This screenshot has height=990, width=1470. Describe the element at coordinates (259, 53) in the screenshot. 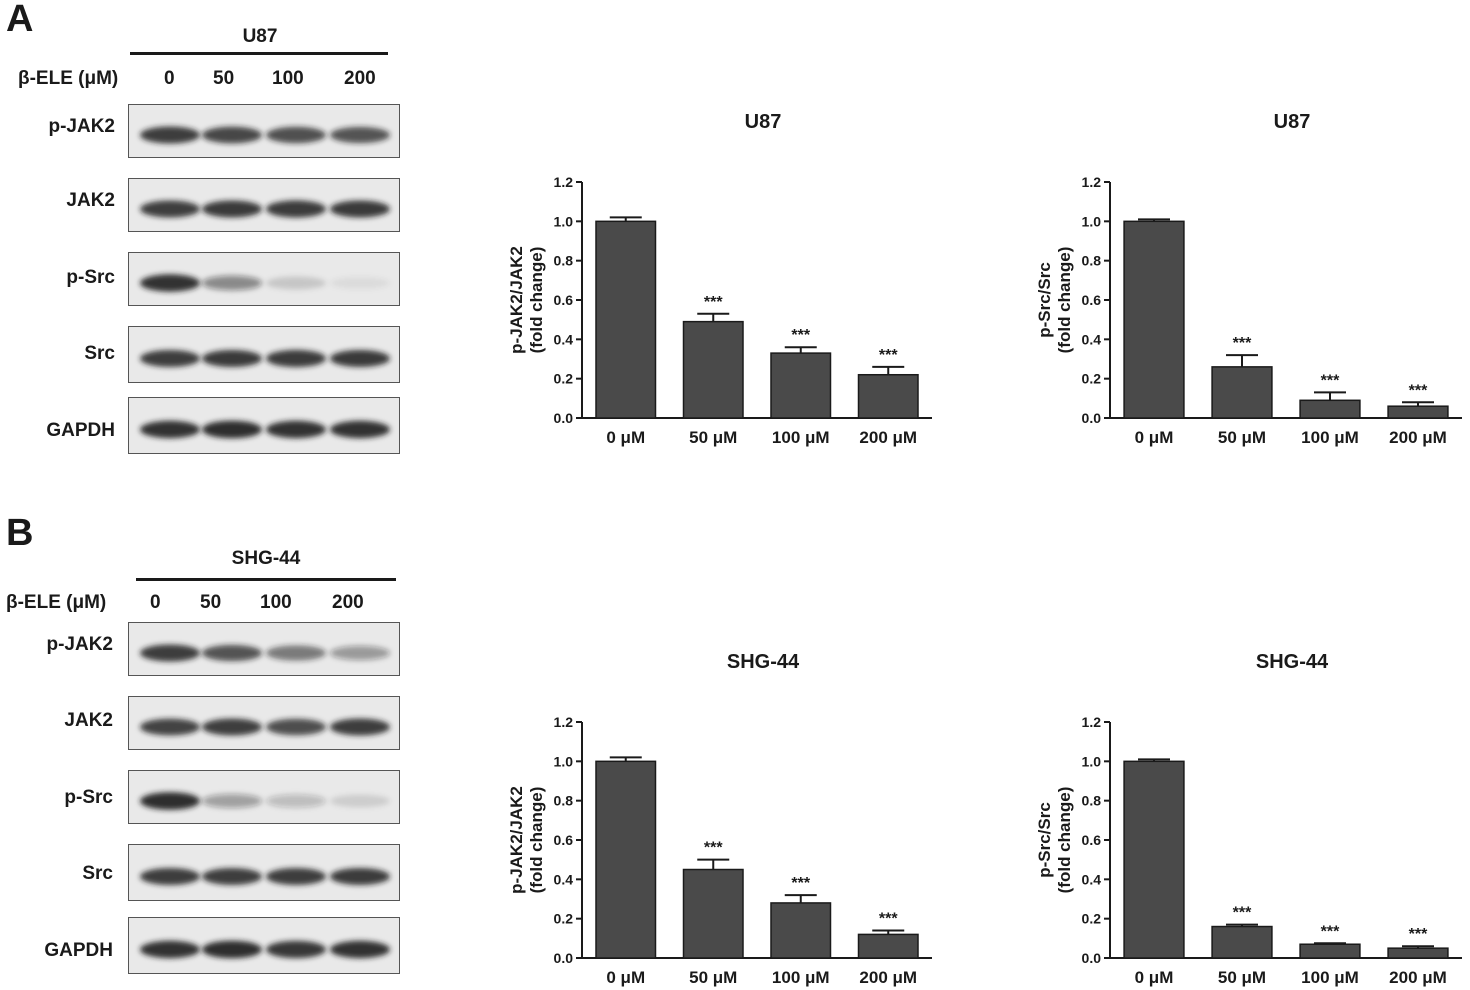

I see `cell-line-rule-a` at that location.